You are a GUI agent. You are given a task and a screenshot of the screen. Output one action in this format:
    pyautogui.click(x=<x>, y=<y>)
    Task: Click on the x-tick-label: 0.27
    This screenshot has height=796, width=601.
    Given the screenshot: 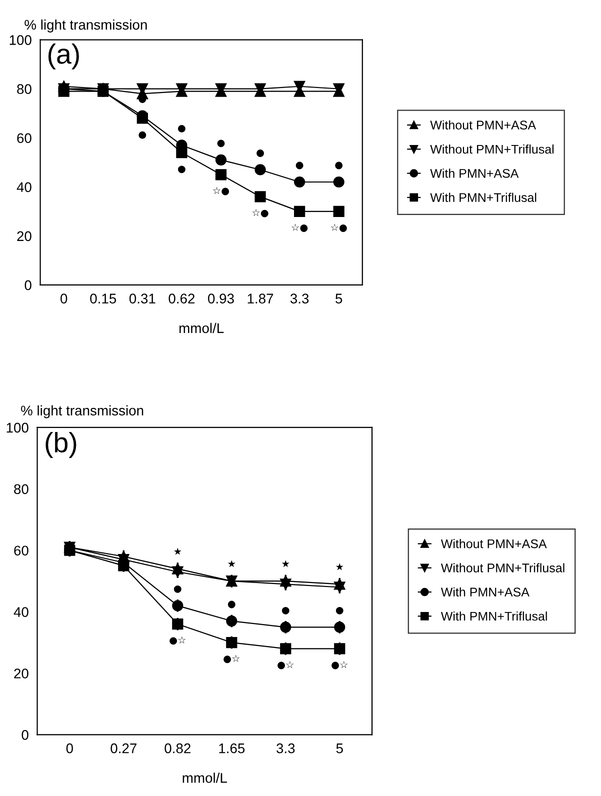 What is the action you would take?
    pyautogui.click(x=123, y=748)
    